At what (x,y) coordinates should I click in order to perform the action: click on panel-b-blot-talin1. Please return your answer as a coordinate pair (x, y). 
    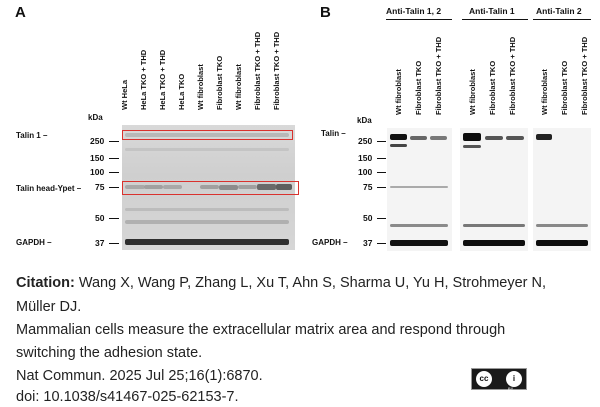
    Looking at the image, I should click on (494, 189).